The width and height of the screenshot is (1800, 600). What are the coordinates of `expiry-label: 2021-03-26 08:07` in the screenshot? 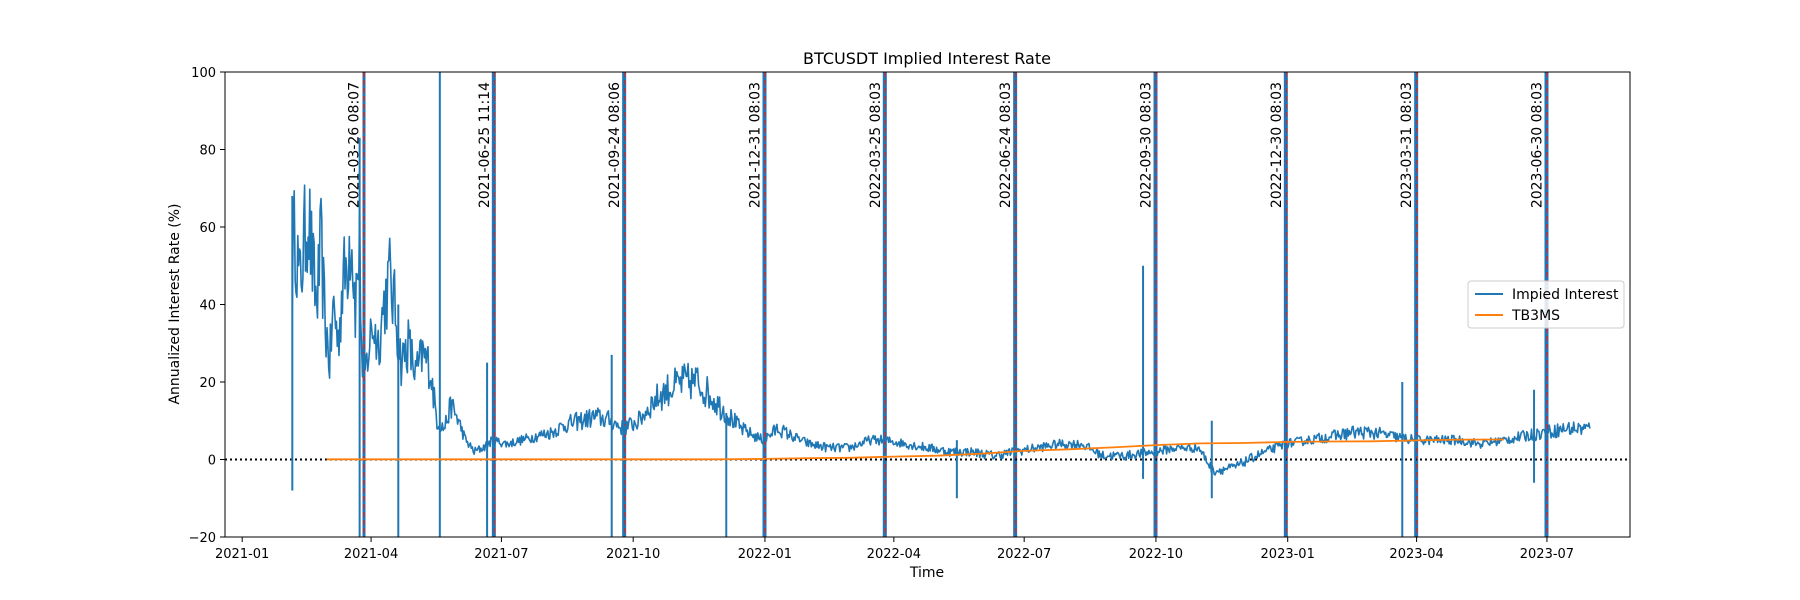 It's located at (355, 145).